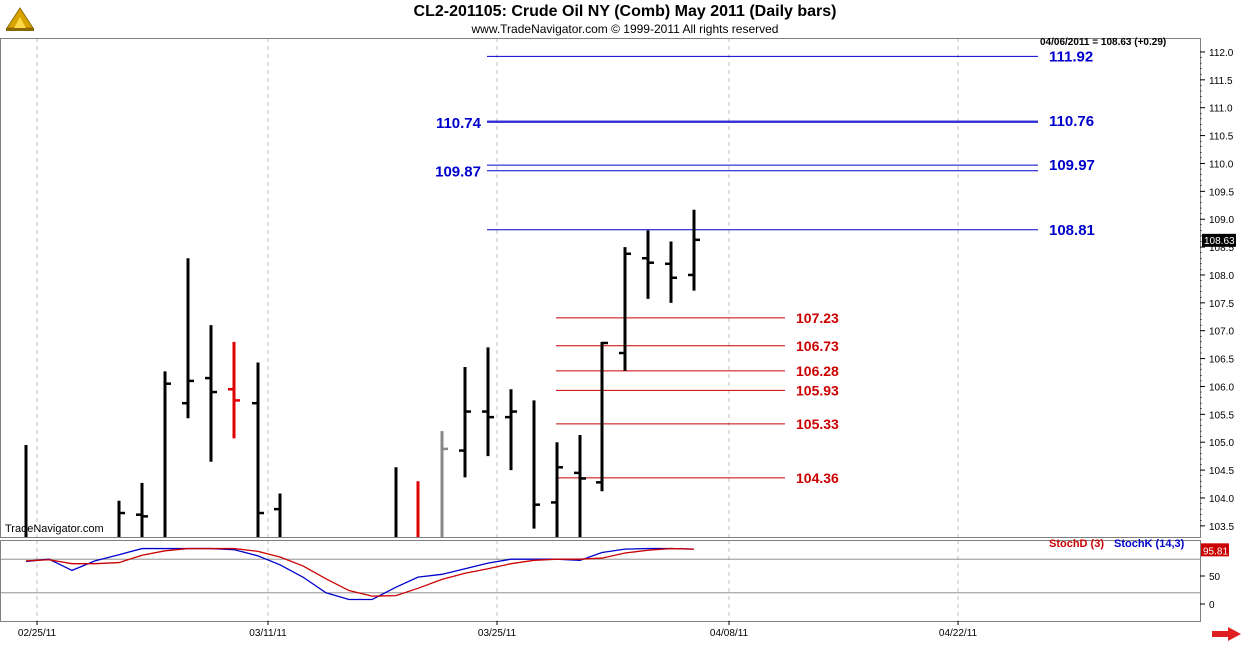 This screenshot has width=1250, height=646. I want to click on red-level-label: 106.28, so click(817, 371).